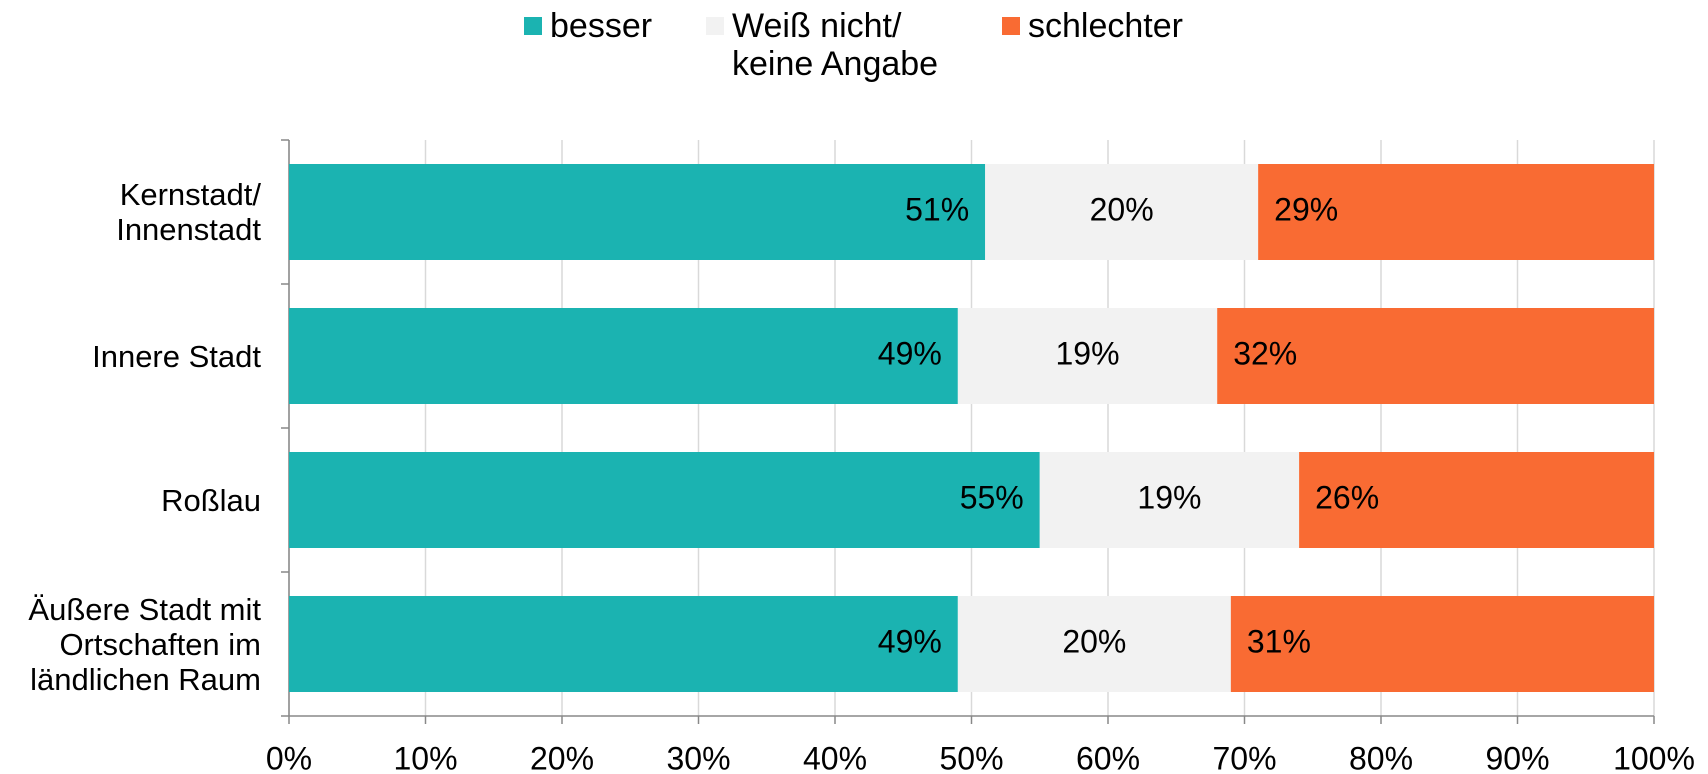 The height and width of the screenshot is (774, 1708). Describe the element at coordinates (289, 757) in the screenshot. I see `x-tick-label: 0%` at that location.